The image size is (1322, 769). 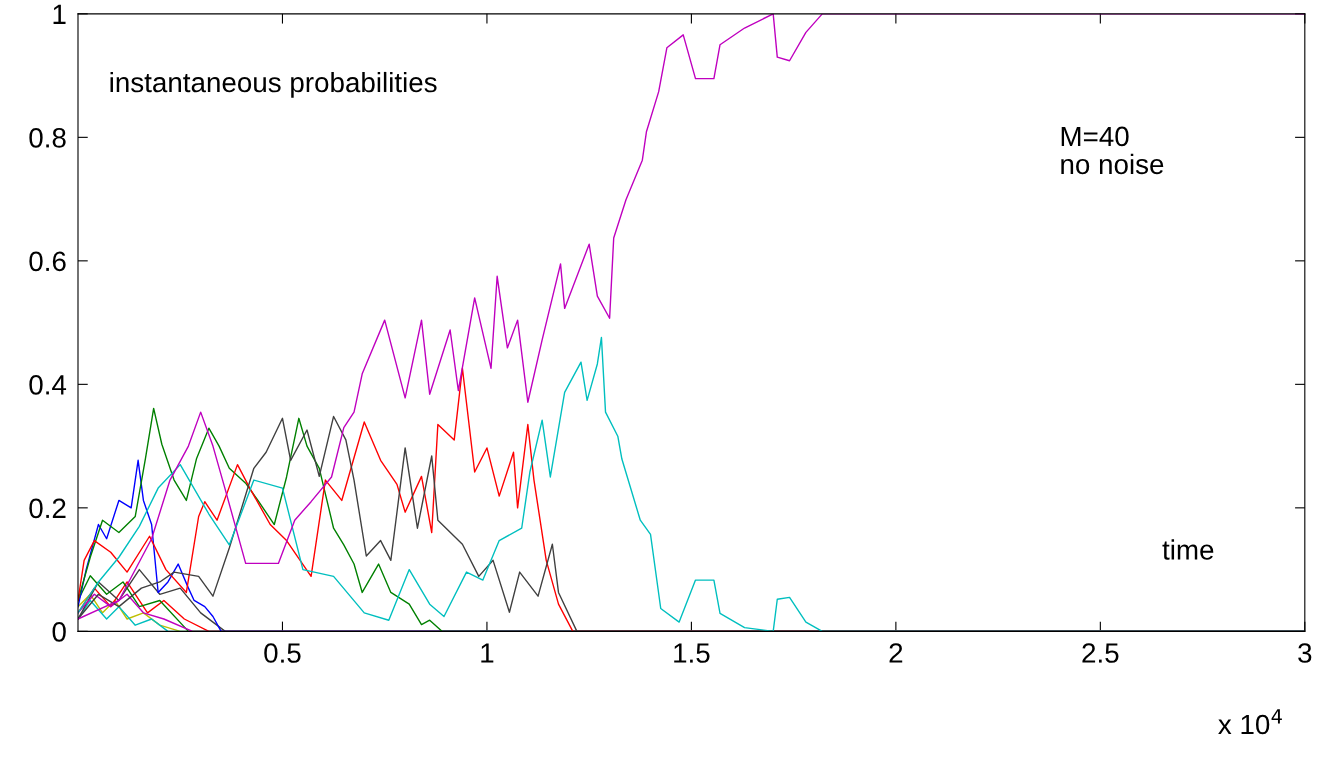 What do you see at coordinates (487, 653) in the screenshot?
I see `x-tick-label: 1` at bounding box center [487, 653].